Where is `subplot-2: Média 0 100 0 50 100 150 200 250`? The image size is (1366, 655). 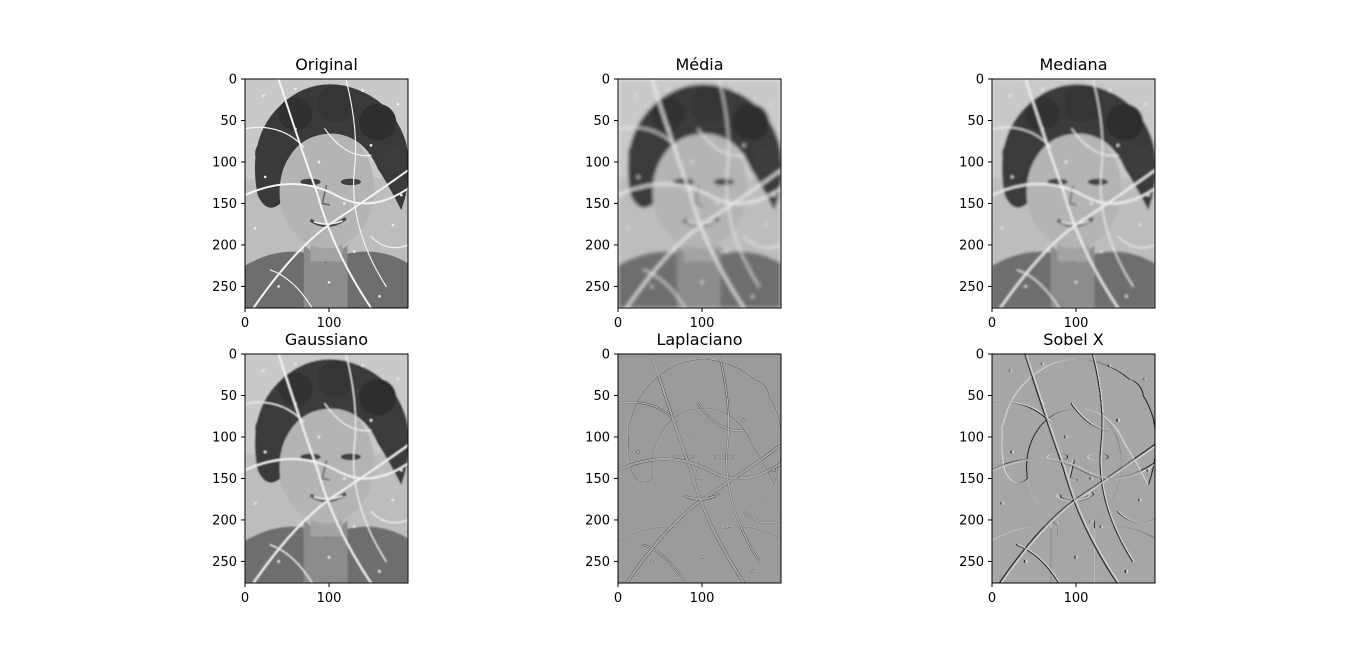
subplot-2: Média 0 100 0 50 100 150 200 250 is located at coordinates (683, 193).